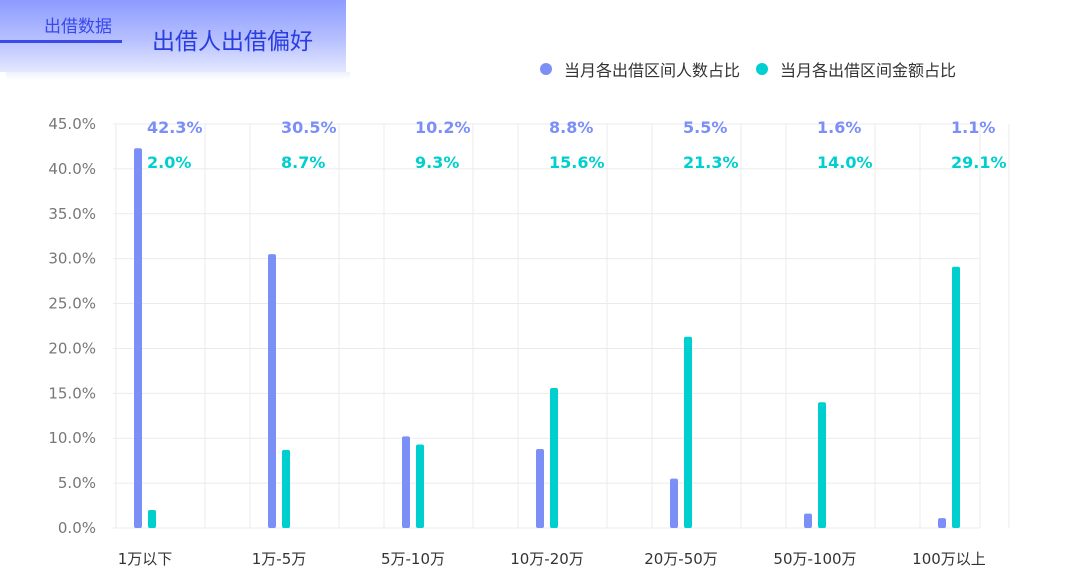  What do you see at coordinates (77, 483) in the screenshot?
I see `y-tick-label: 5.0%` at bounding box center [77, 483].